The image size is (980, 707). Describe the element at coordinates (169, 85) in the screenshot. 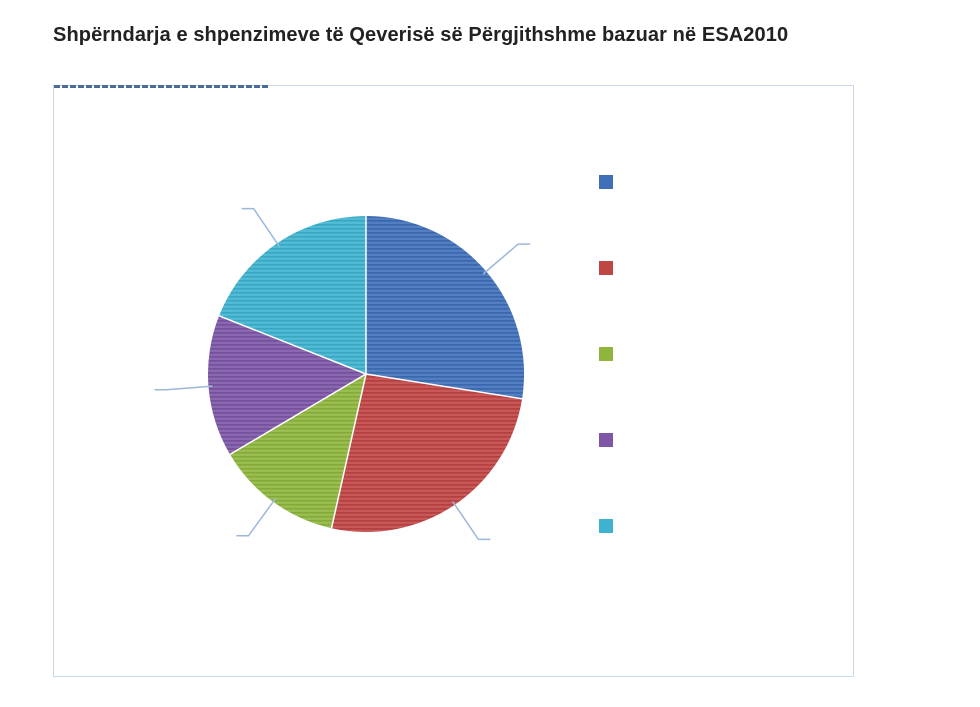

I see `clipped-chart-title` at that location.